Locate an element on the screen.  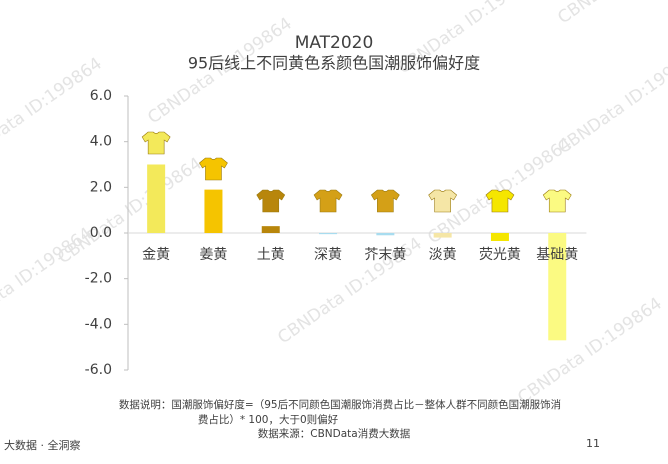
footer-slogan: 大数据 · 全洞察 is located at coordinates (42, 445).